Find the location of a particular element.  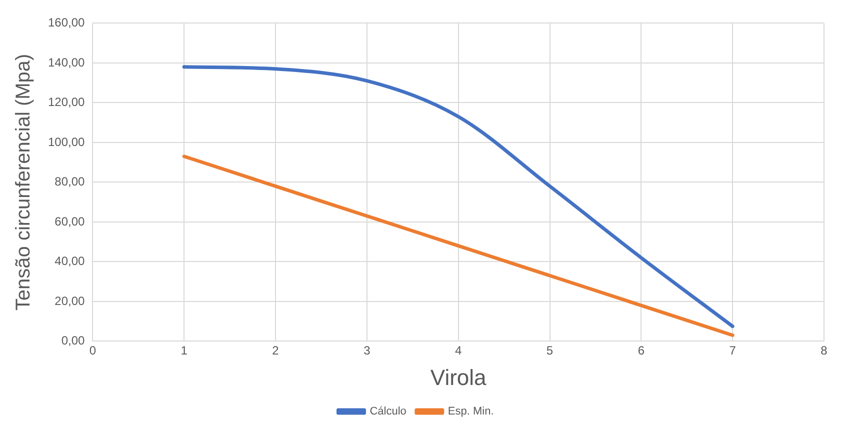

x-tick-label: 7 is located at coordinates (732, 351).